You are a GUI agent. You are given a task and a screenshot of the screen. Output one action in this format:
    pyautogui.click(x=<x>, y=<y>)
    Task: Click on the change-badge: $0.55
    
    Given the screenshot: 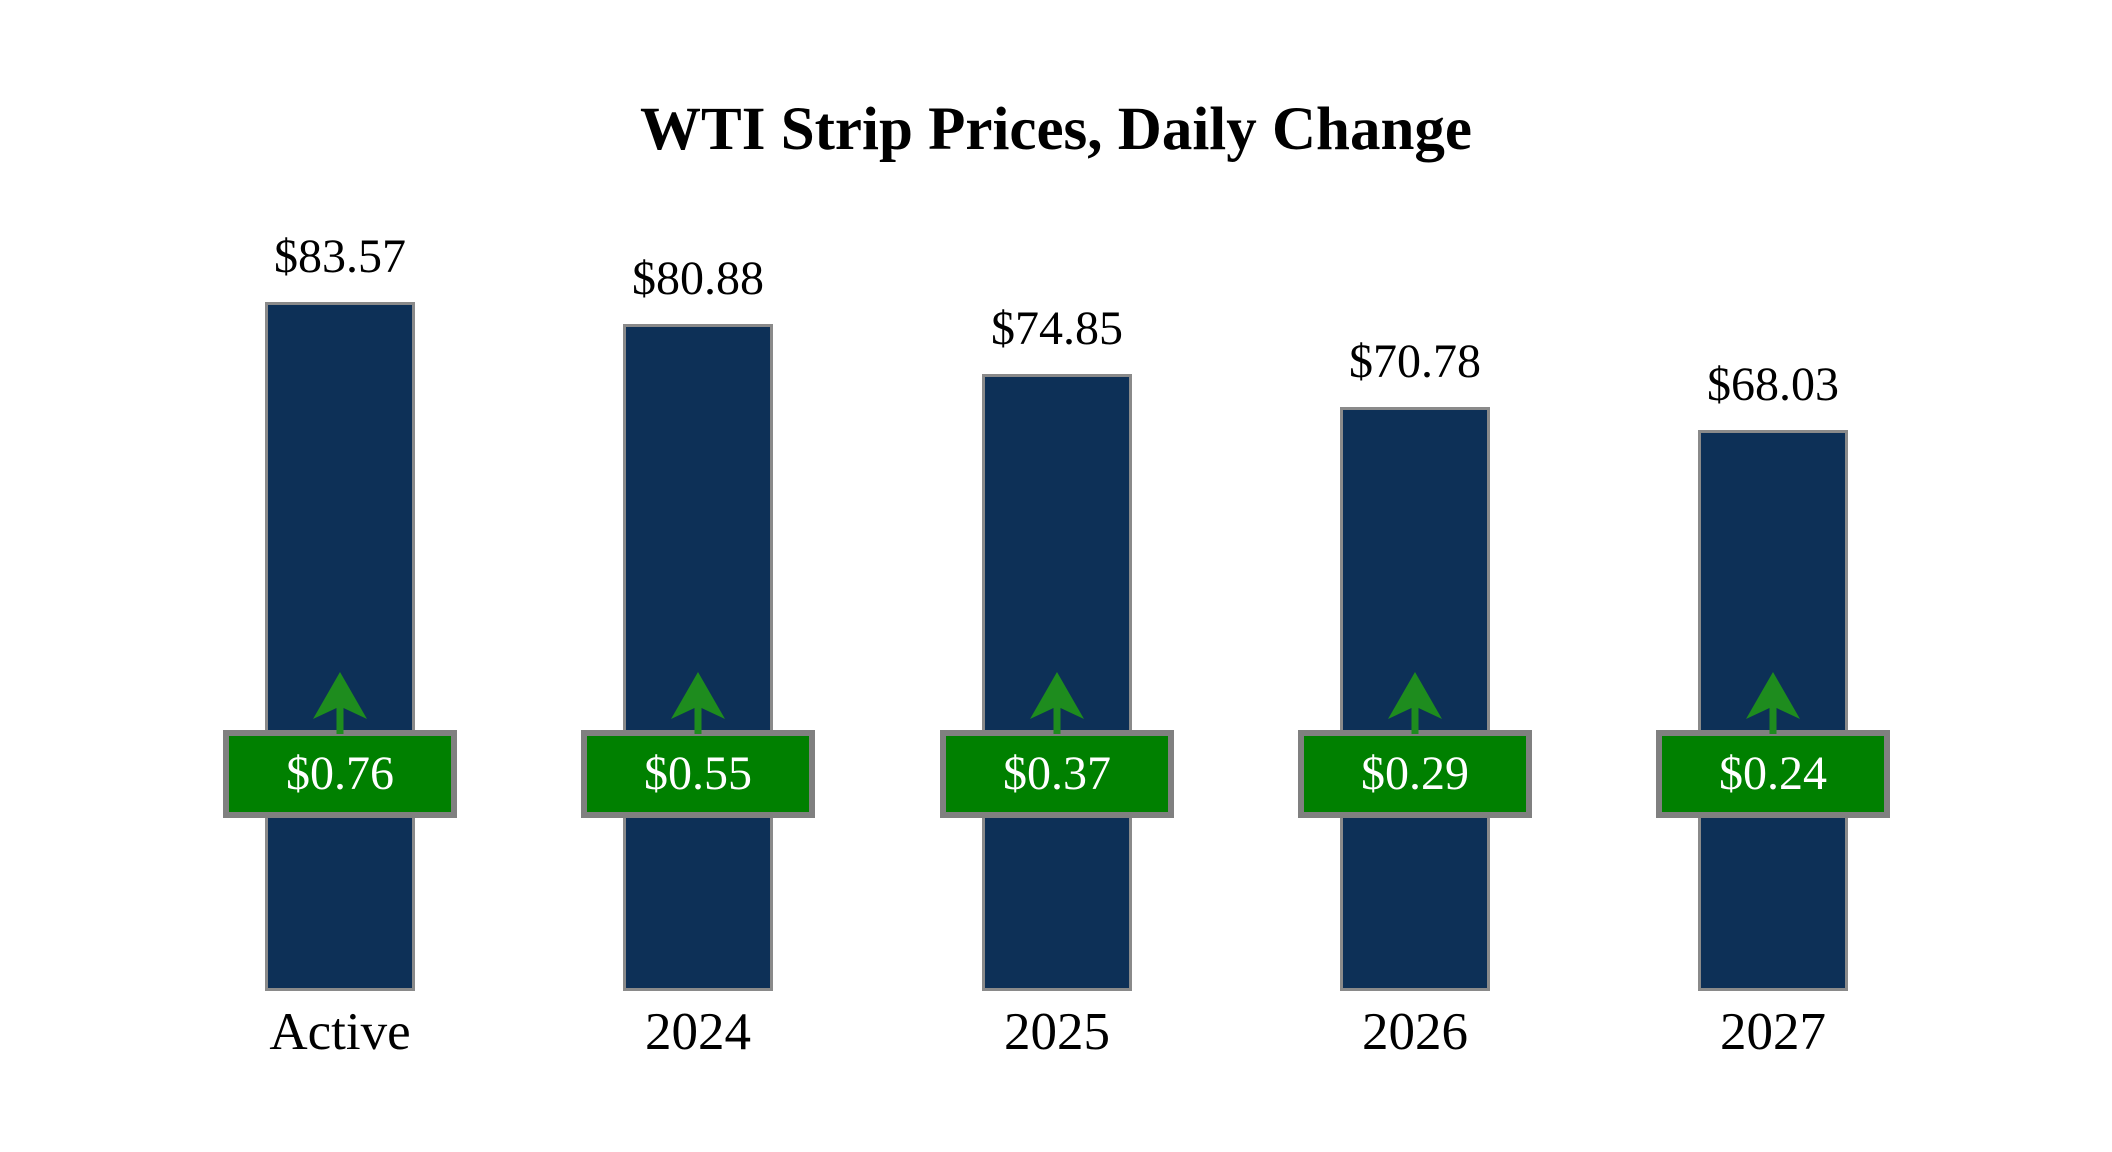 What is the action you would take?
    pyautogui.click(x=698, y=774)
    